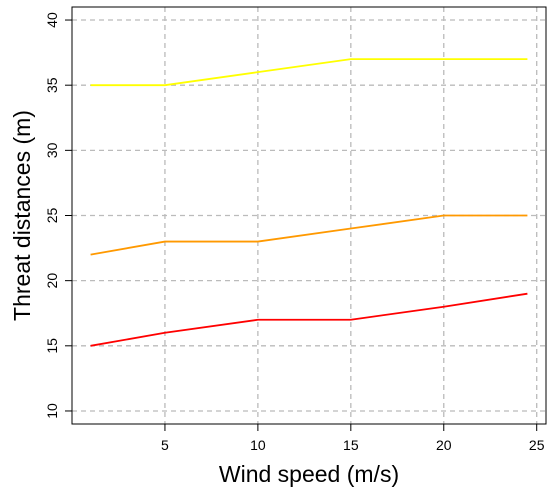  I want to click on y-tick-label: 20, so click(52, 281).